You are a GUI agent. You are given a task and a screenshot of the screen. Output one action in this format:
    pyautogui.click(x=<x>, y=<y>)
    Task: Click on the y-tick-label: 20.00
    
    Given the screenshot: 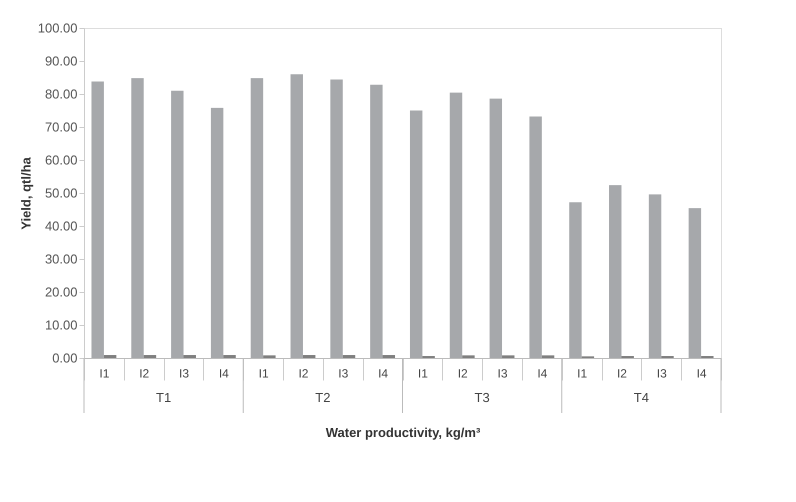 What is the action you would take?
    pyautogui.click(x=61, y=292)
    